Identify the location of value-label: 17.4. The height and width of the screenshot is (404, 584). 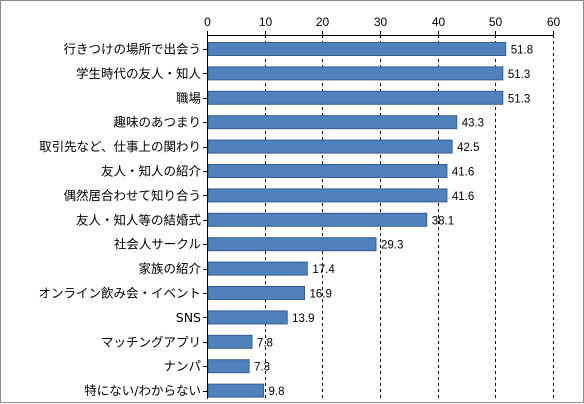
(323, 270).